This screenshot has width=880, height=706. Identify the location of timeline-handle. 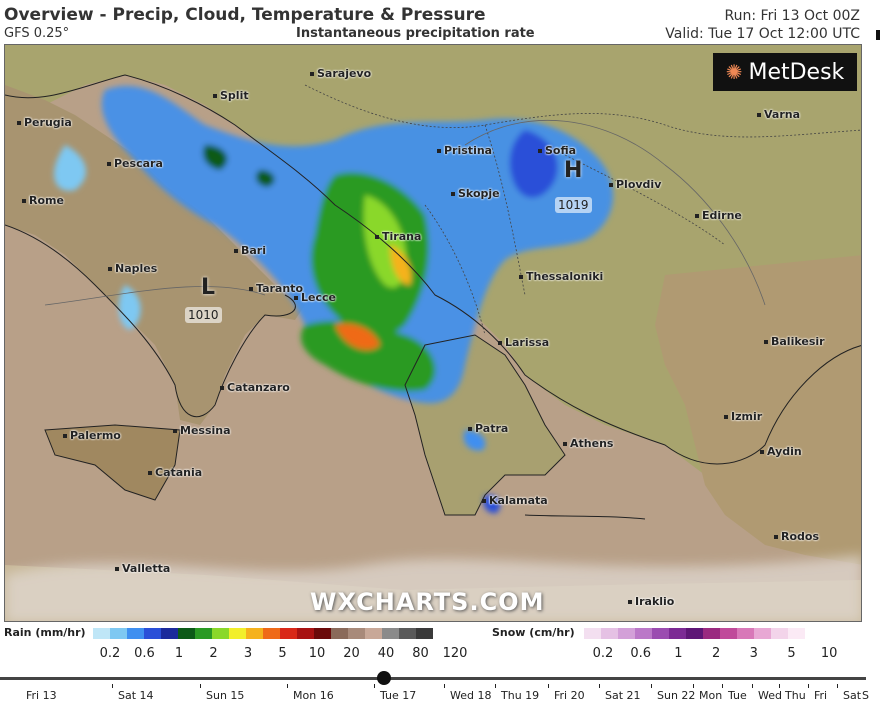
(384, 678).